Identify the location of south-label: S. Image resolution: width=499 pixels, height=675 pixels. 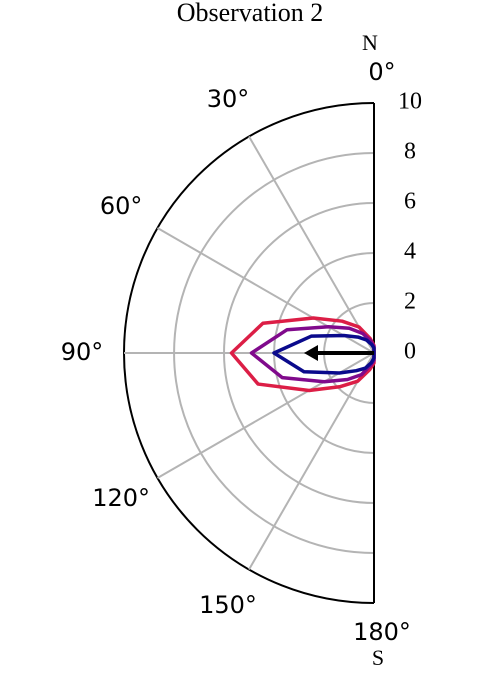
(378, 657).